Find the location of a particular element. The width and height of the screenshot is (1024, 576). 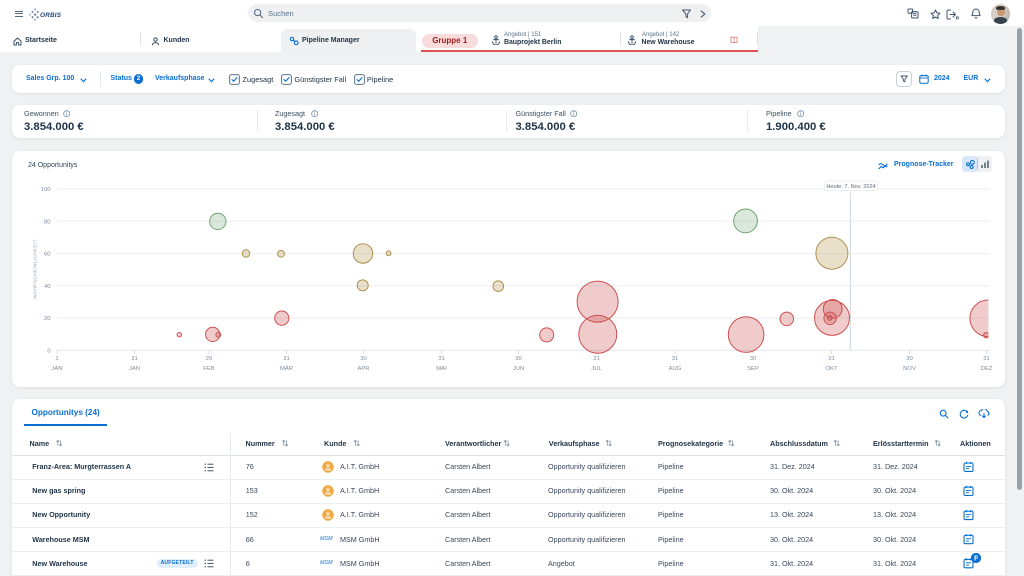

svg-text: 0 is located at coordinates (49, 351).